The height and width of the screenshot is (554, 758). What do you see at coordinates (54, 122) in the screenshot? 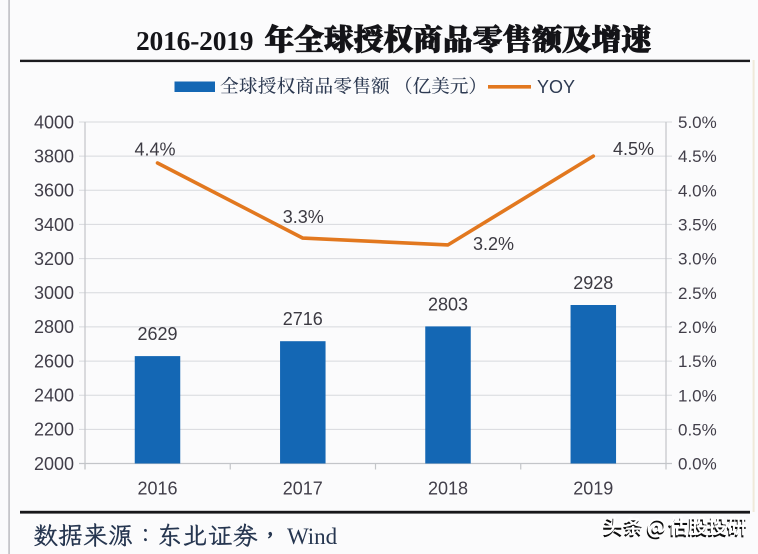
I see `svg-text: 4000` at bounding box center [54, 122].